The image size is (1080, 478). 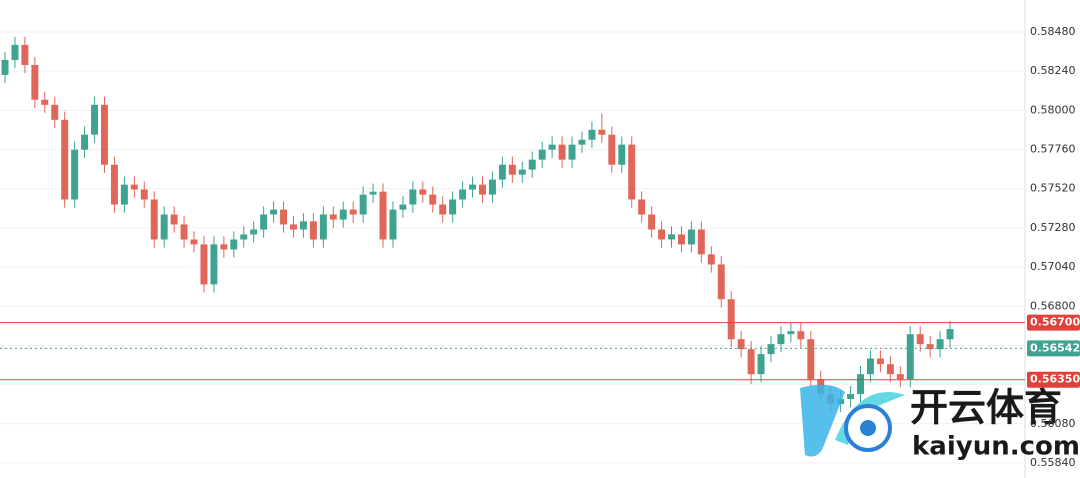 I want to click on y-tick-label: 0.58480, so click(x=1053, y=31).